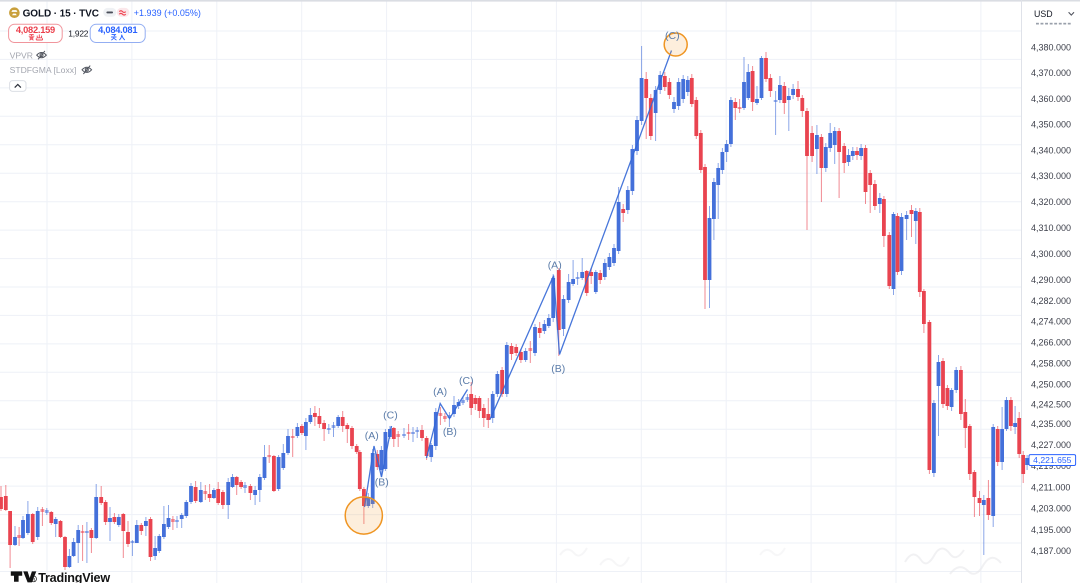 Image resolution: width=1080 pixels, height=583 pixels. What do you see at coordinates (1050, 487) in the screenshot?
I see `svg-text: 4,211.000` at bounding box center [1050, 487].